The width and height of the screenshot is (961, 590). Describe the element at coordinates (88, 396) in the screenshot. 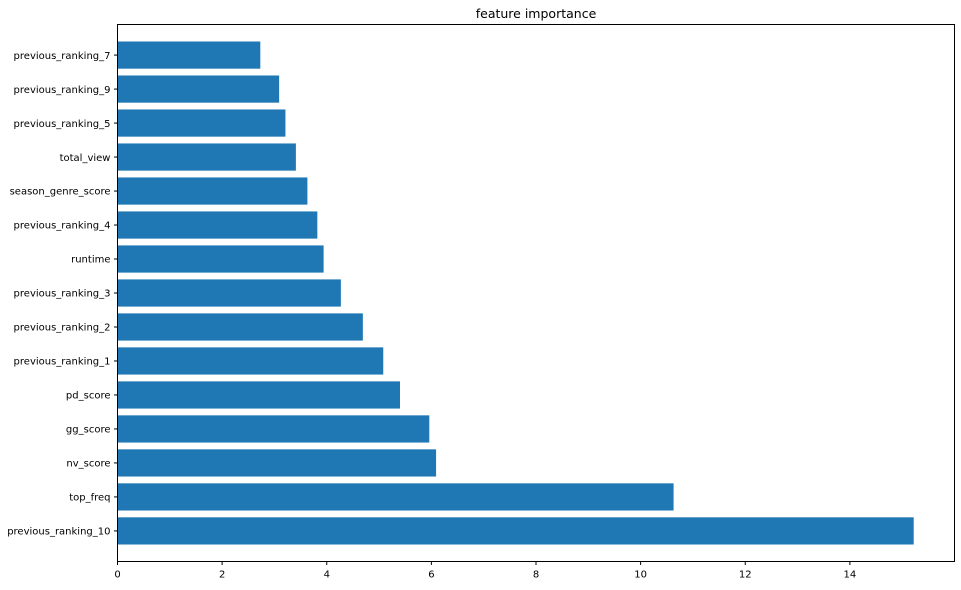

I see `y-tick-label: pd_score` at that location.